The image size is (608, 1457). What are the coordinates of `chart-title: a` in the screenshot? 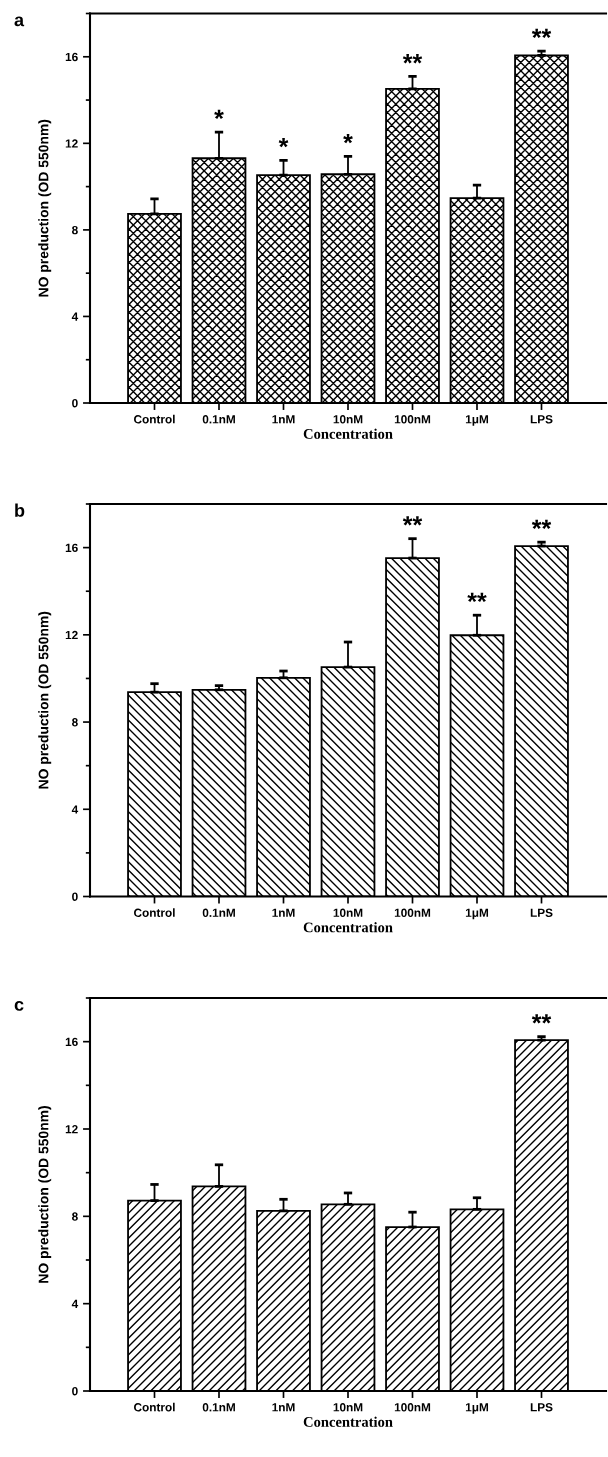 It's located at (19, 21).